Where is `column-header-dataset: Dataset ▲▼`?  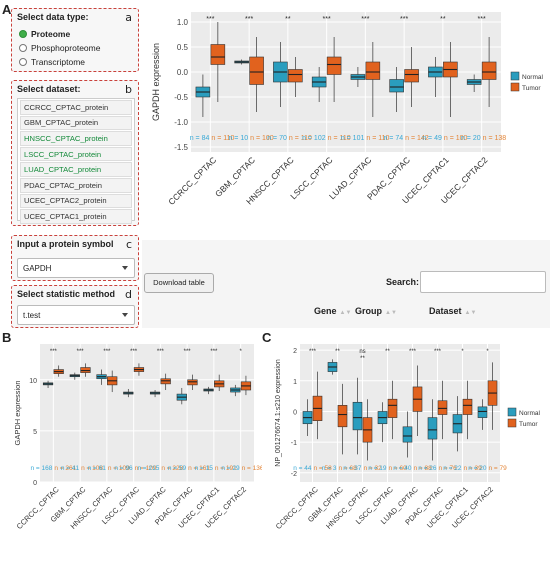
column-header-dataset: Dataset ▲▼ is located at coordinates (452, 311).